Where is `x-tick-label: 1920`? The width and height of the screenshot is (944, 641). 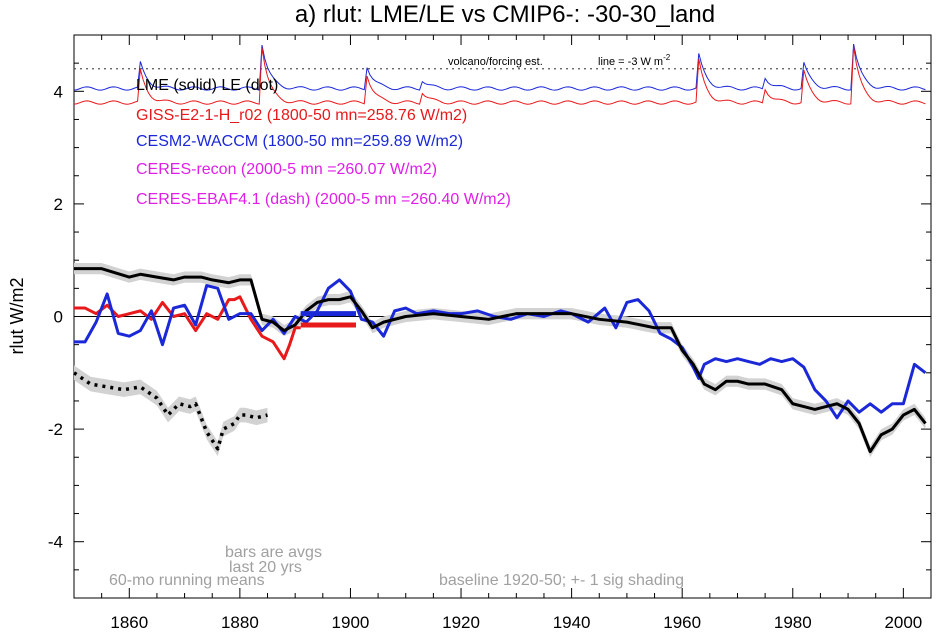 x-tick-label: 1920 is located at coordinates (461, 622).